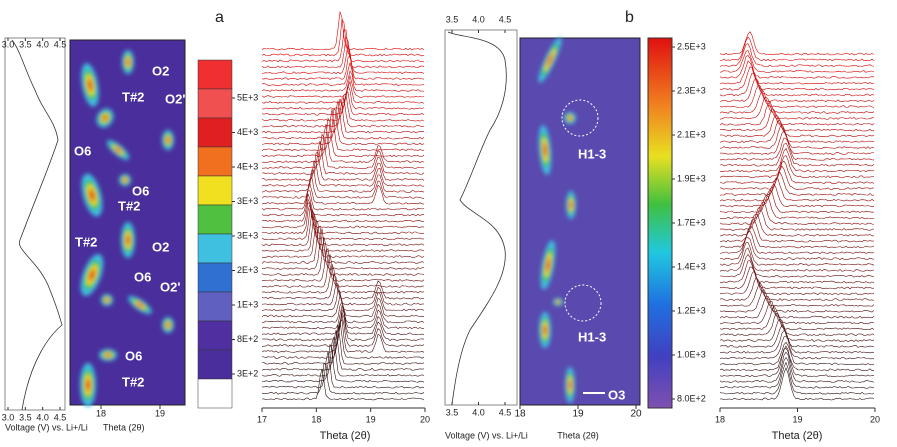  I want to click on voltage-frame, so click(481, 217).